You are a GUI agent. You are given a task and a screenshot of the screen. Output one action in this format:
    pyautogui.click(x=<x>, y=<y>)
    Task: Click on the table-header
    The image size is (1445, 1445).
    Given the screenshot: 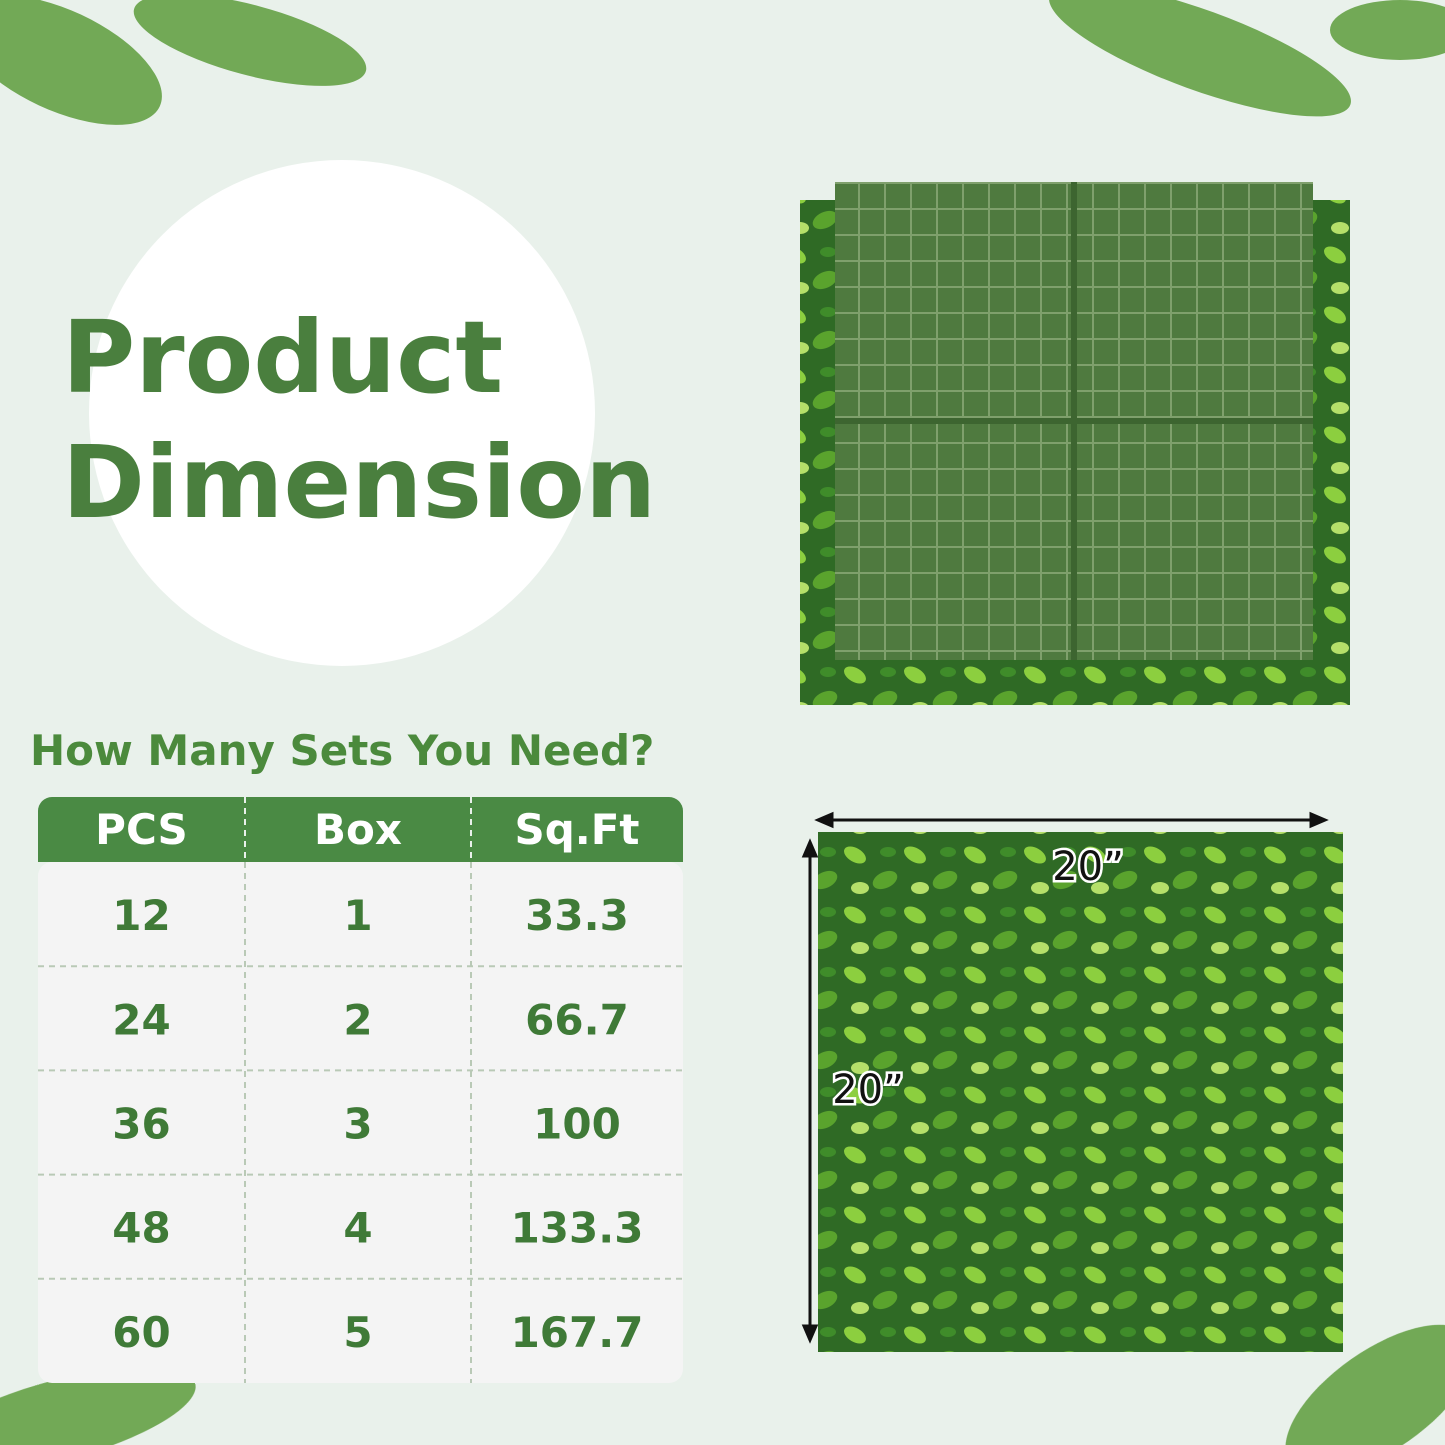 What is the action you would take?
    pyautogui.click(x=360, y=829)
    